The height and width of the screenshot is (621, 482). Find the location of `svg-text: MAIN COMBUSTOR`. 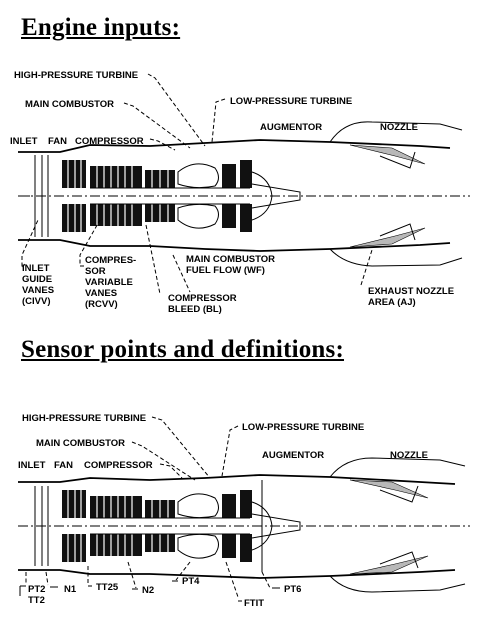

svg-text: MAIN COMBUSTOR is located at coordinates (230, 259).